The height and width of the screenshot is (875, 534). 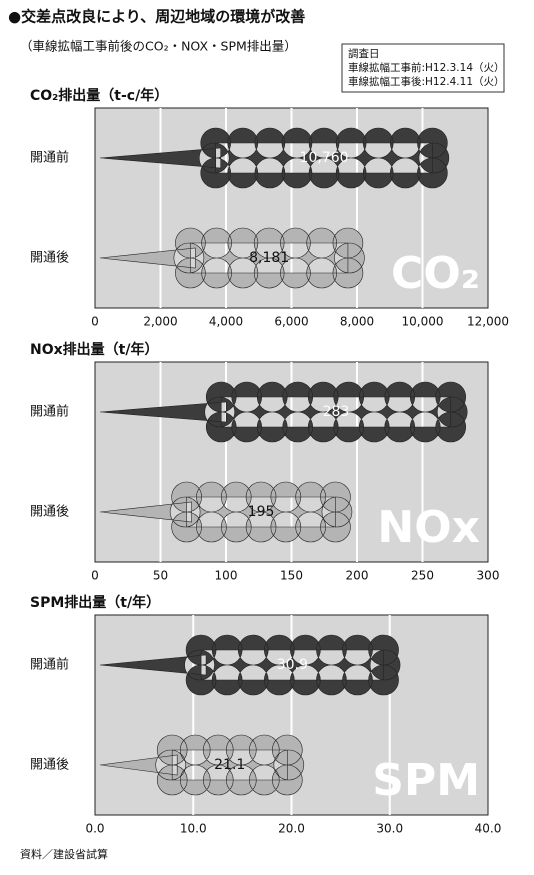 I want to click on x-tick-label: 200, so click(x=357, y=576).